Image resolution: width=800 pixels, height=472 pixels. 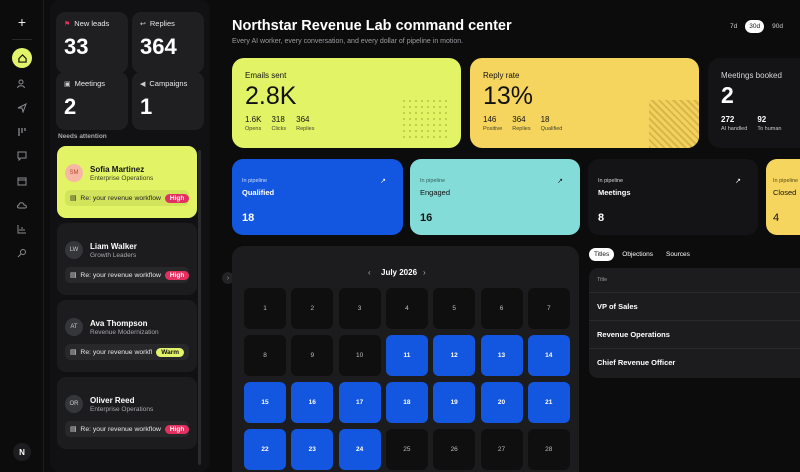 I want to click on cloud-icon, so click(x=22, y=205).